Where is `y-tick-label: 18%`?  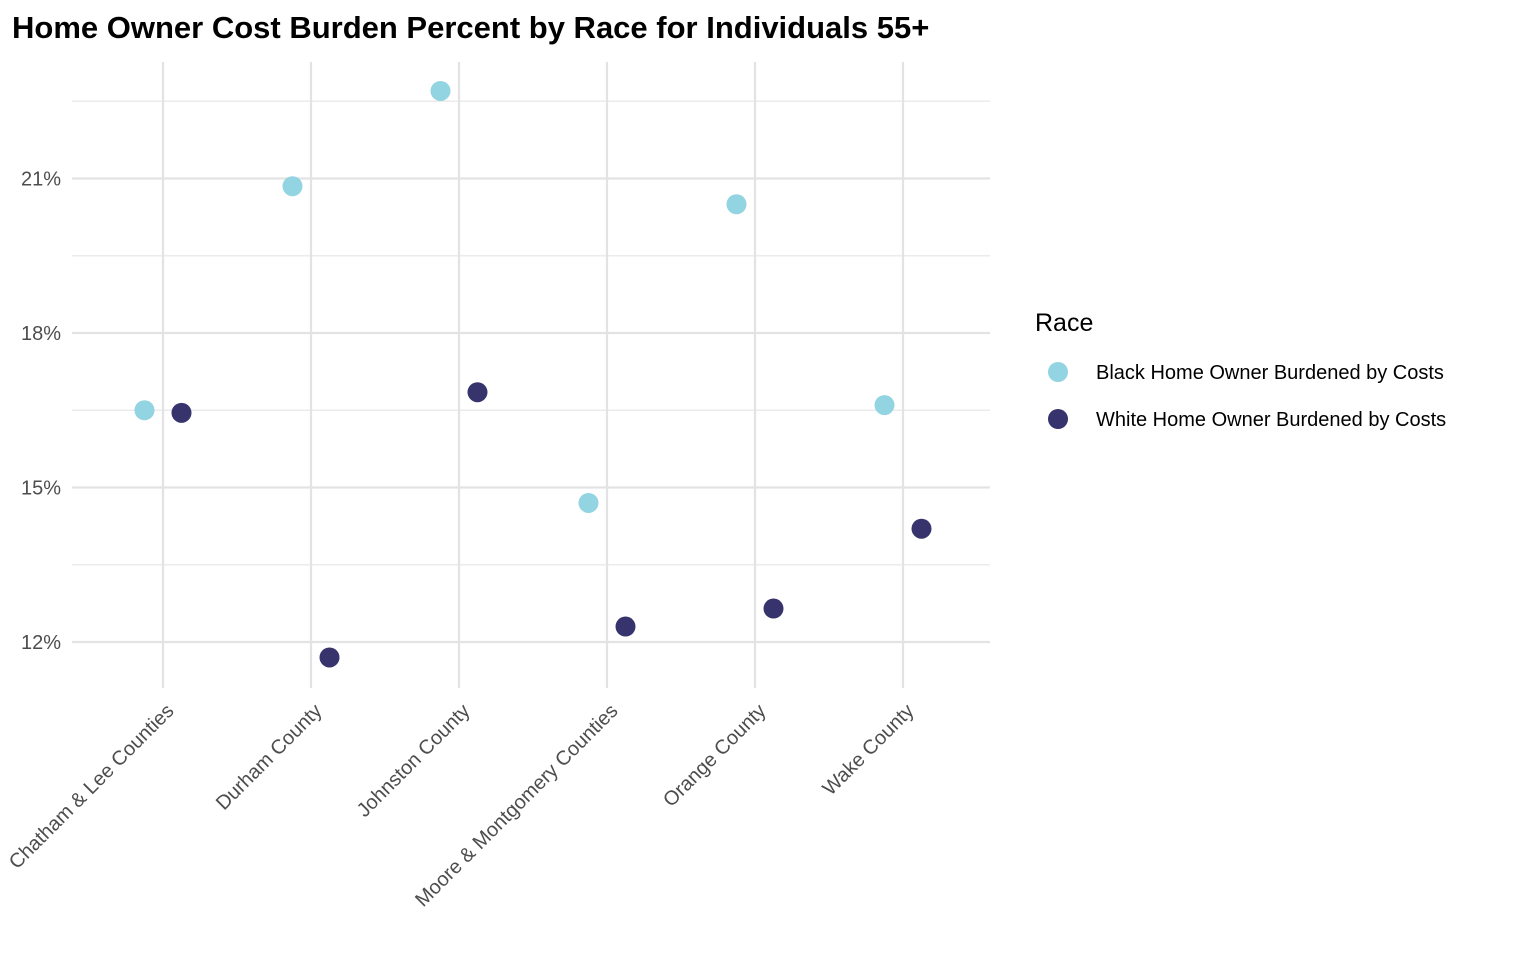
y-tick-label: 18% is located at coordinates (41, 334).